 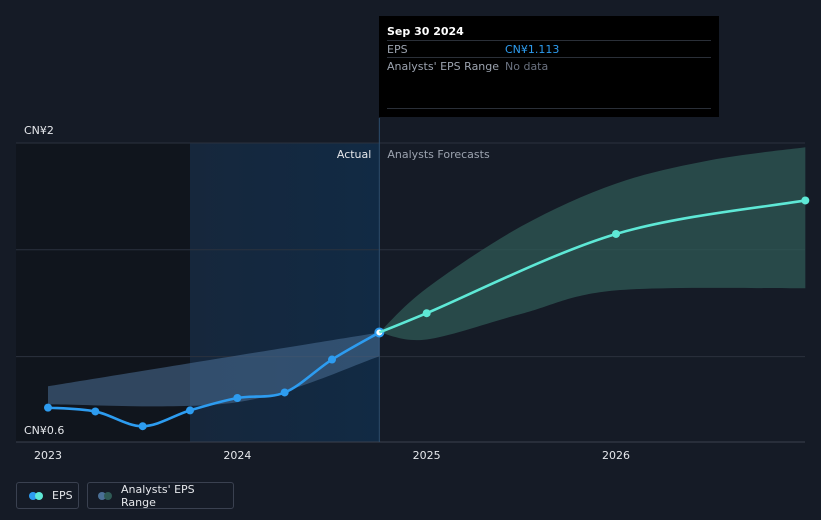 I want to click on legend-eps-range-label: Analysts' EPS Range, so click(x=158, y=495).